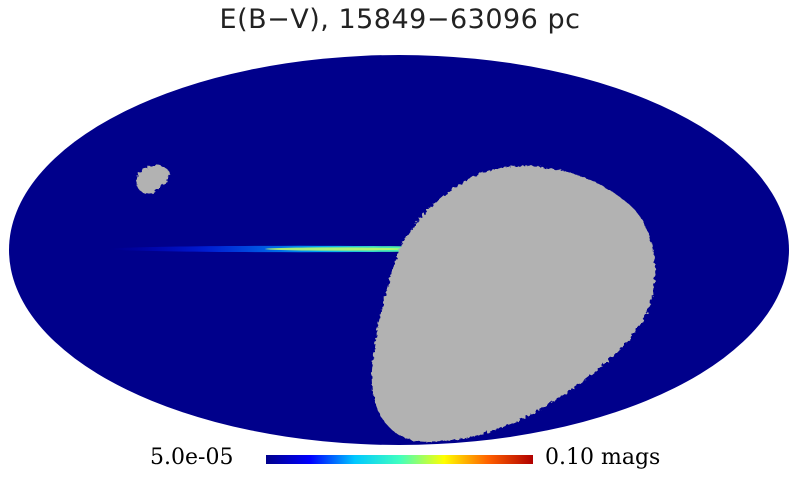 The height and width of the screenshot is (500, 800). What do you see at coordinates (400, 19) in the screenshot?
I see `map-title: E(B−V), 15849−63096 pc` at bounding box center [400, 19].